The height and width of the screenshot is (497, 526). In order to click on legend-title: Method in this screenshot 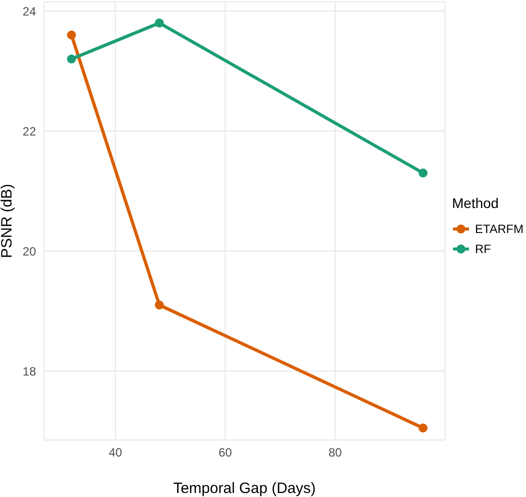, I will do `click(476, 203)`.